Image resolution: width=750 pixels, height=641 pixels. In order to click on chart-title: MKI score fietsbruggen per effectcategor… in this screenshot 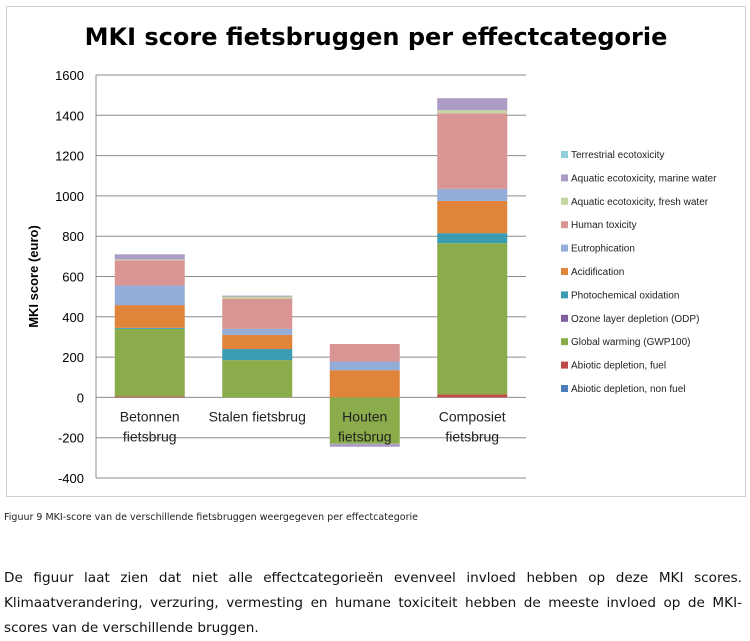, I will do `click(376, 37)`.